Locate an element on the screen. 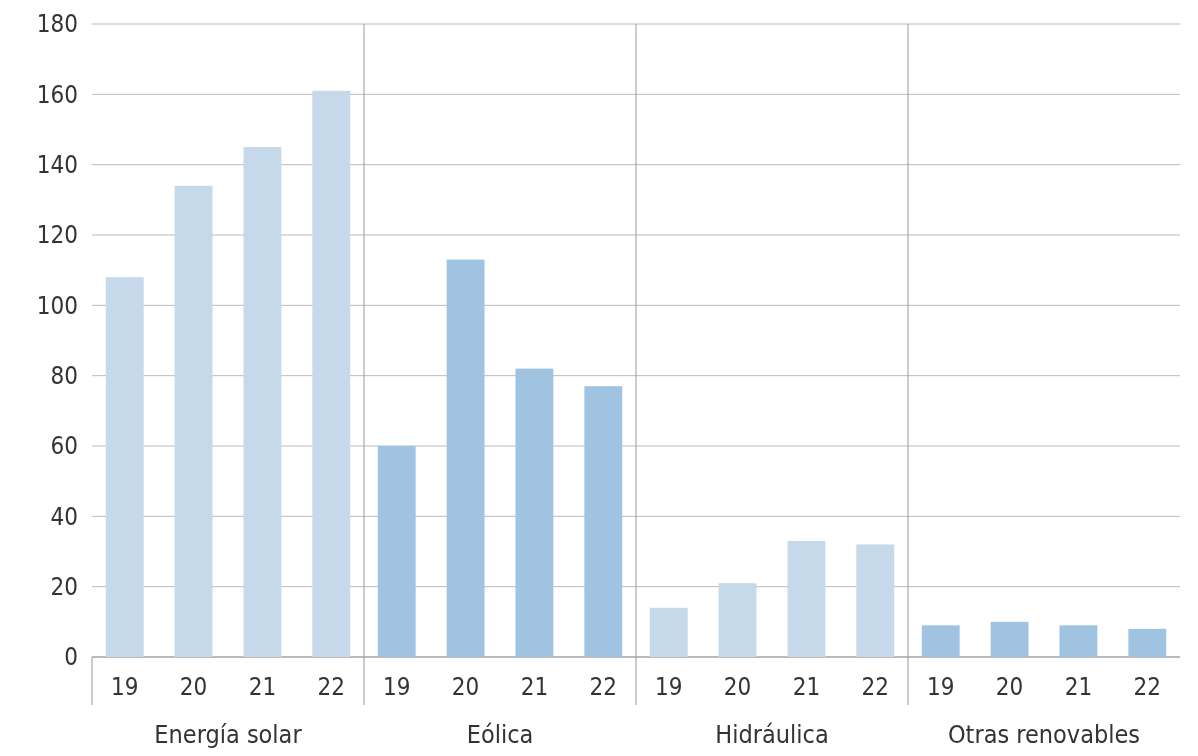 The image size is (1198, 756). y-tick-label: 180 is located at coordinates (57, 24).